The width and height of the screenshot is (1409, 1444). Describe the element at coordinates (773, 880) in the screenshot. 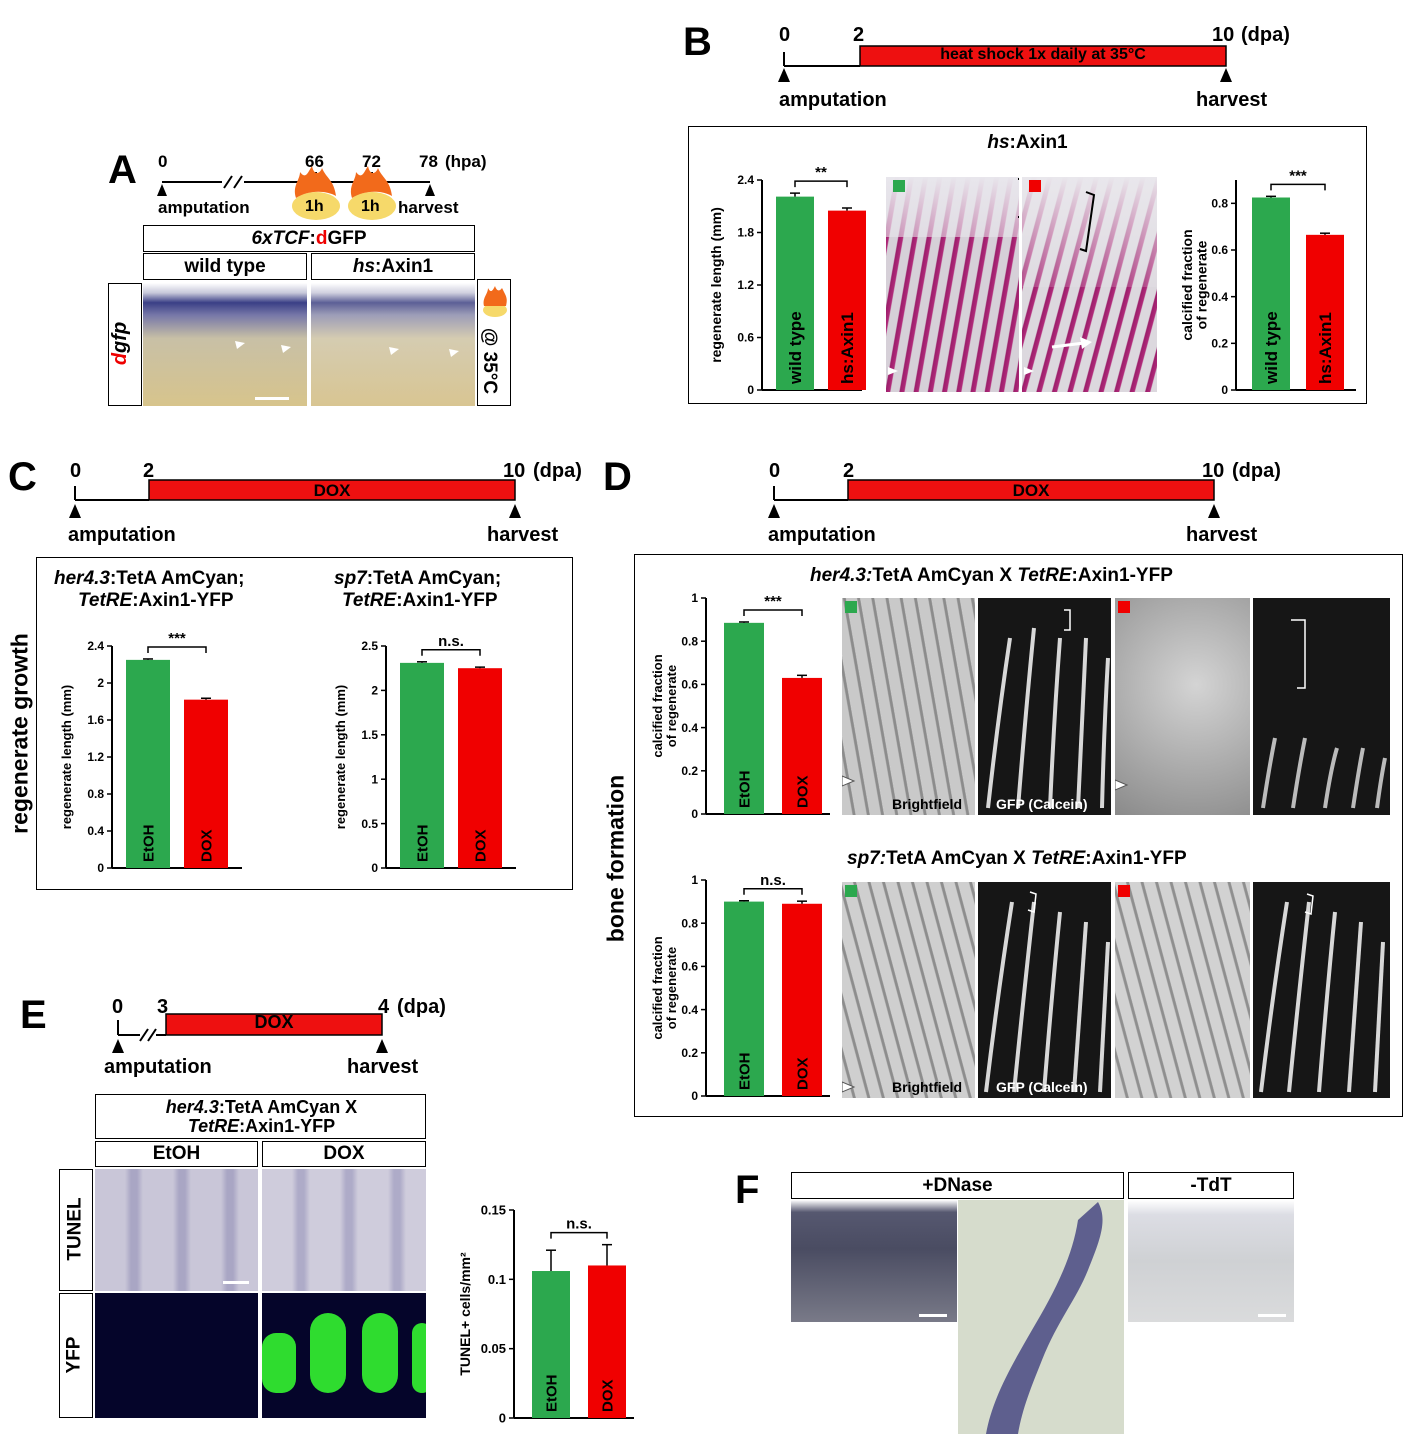

I see `significance-label: n.s.` at that location.